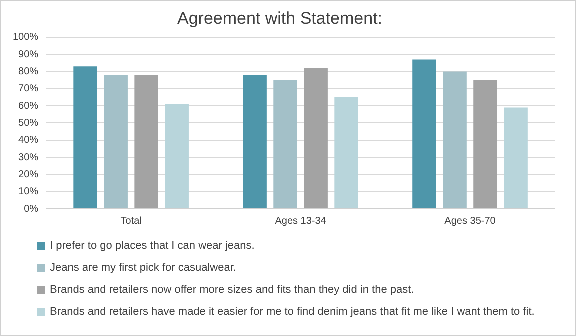 The height and width of the screenshot is (336, 576). I want to click on y-tick-label: 70%, so click(28, 89).